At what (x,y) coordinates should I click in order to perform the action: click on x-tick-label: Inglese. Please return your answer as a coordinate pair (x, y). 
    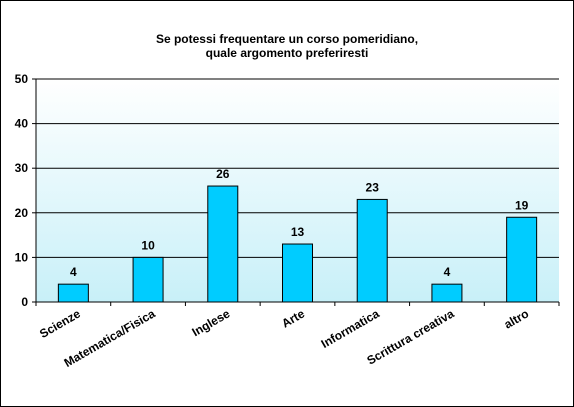
    Looking at the image, I should click on (210, 322).